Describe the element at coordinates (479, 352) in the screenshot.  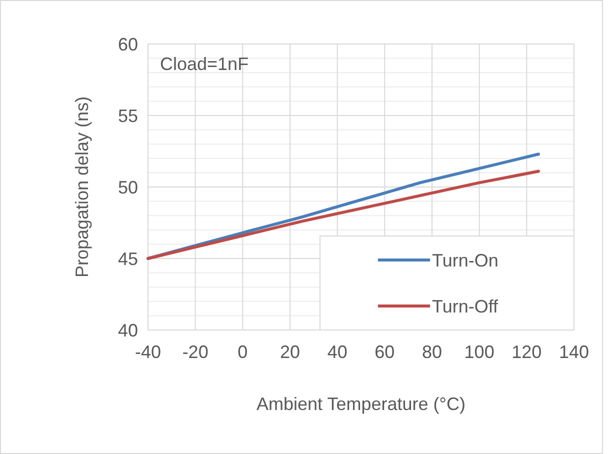
I see `x-tick-label: 100` at that location.